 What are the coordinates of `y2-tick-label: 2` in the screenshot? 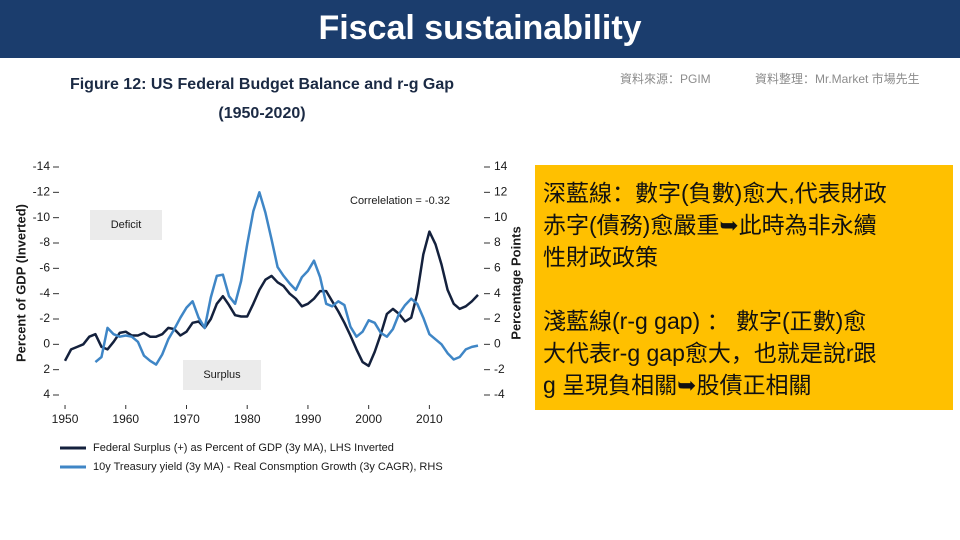 It's located at (497, 318).